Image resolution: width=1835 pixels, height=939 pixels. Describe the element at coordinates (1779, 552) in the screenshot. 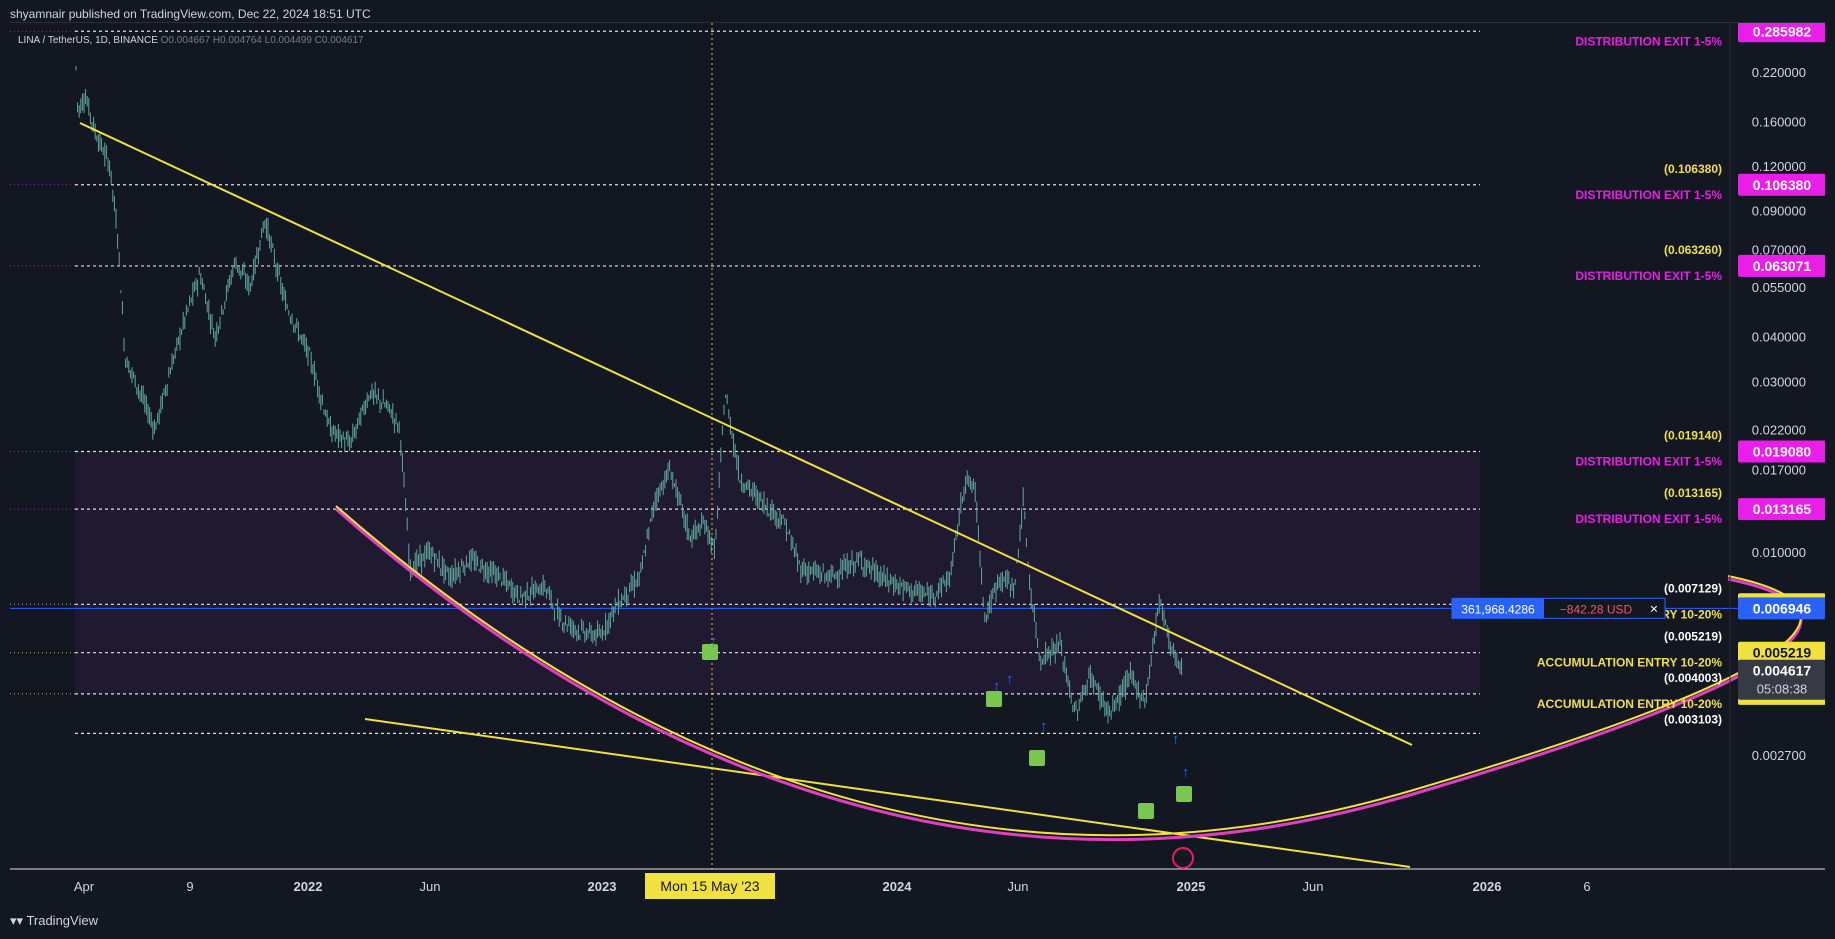

I see `y-tick-label: 0.010000` at that location.